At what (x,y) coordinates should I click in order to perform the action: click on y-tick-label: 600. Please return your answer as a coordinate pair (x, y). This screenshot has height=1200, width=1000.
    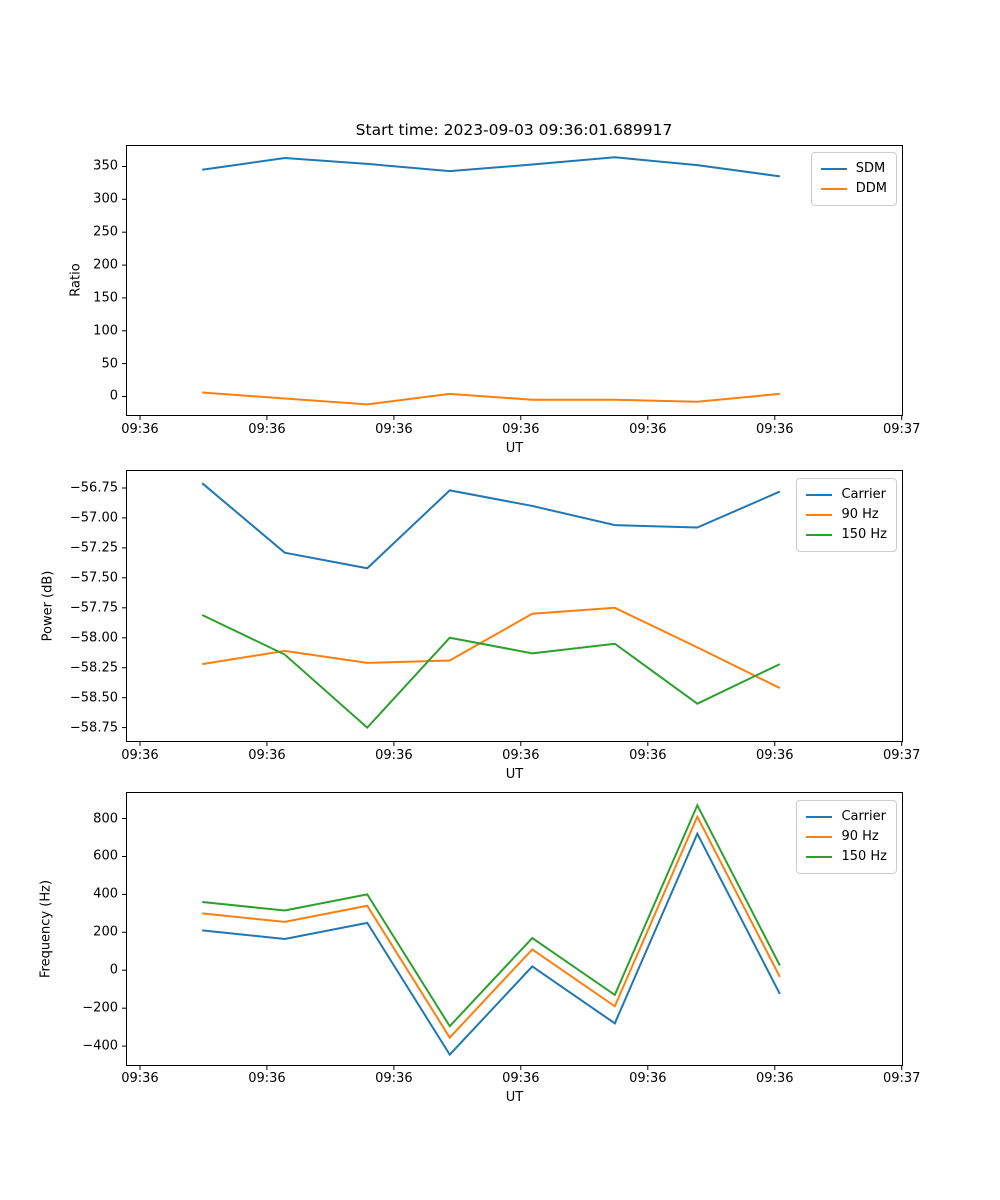
    Looking at the image, I should click on (105, 856).